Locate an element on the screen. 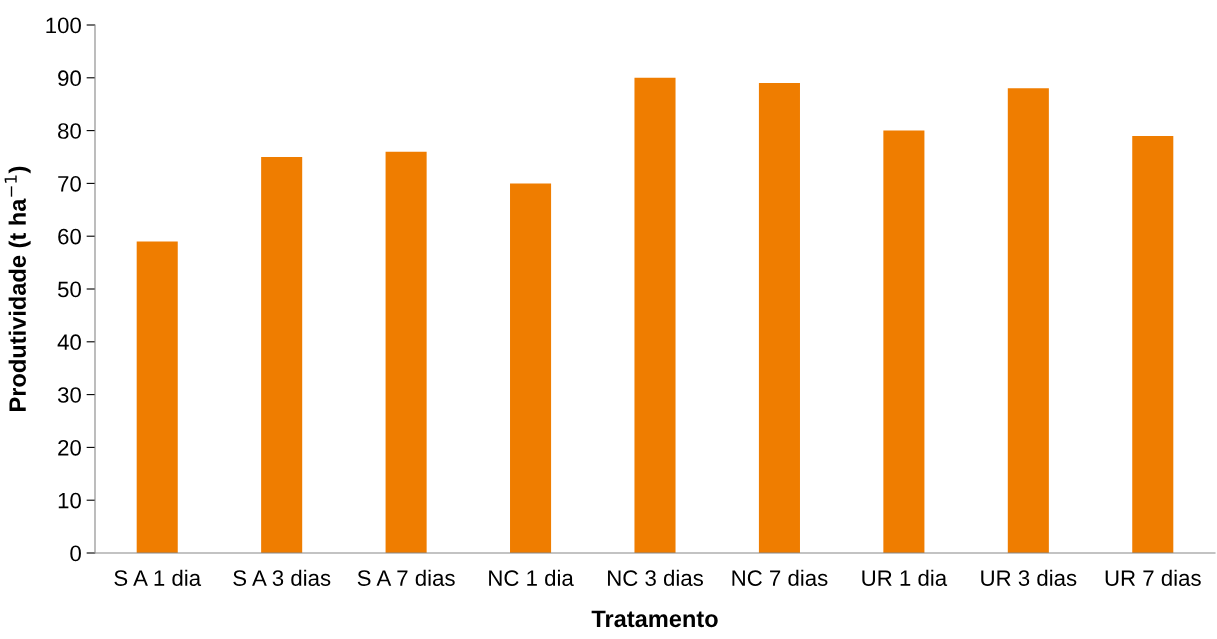 This screenshot has width=1217, height=639. x-tick-label: UR 1 dia is located at coordinates (905, 577).